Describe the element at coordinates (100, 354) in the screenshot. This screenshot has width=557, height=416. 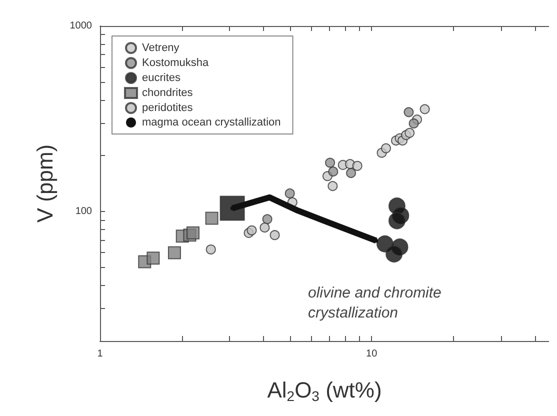
I see `x-tick-label: 1` at that location.